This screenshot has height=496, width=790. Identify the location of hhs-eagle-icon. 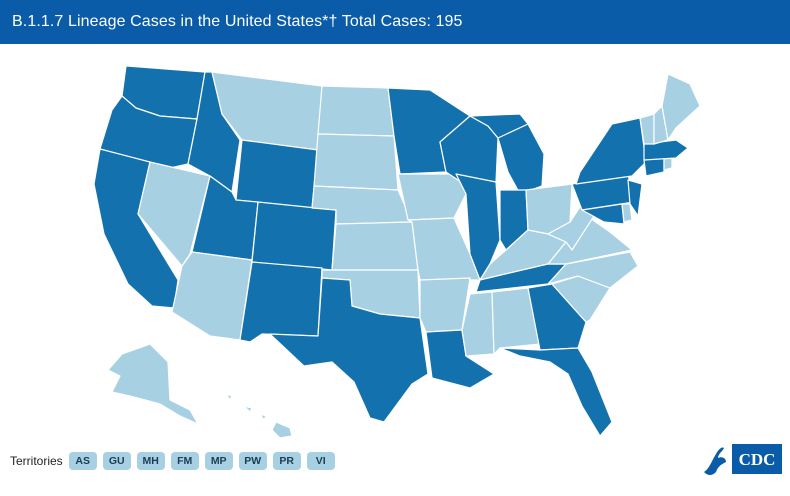
(715, 461).